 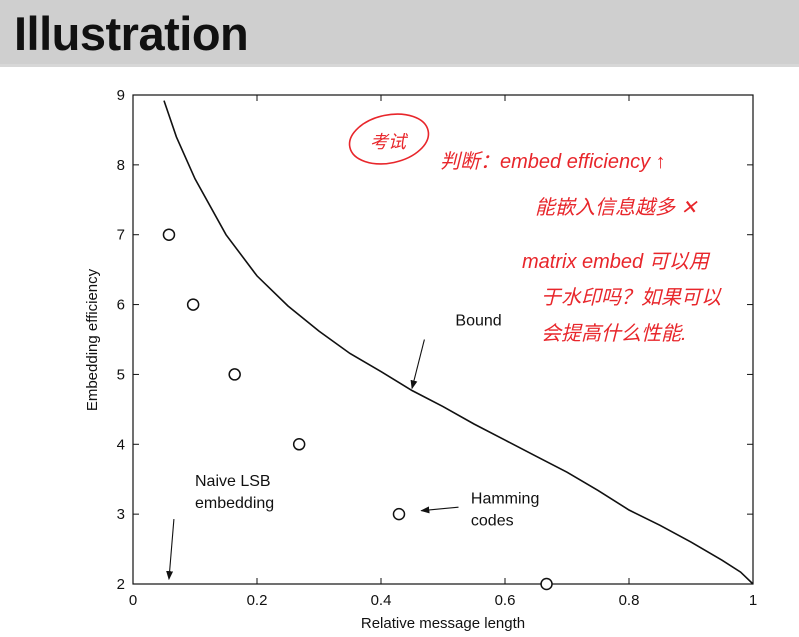 What do you see at coordinates (121, 584) in the screenshot?
I see `y-tick-label: 2` at bounding box center [121, 584].